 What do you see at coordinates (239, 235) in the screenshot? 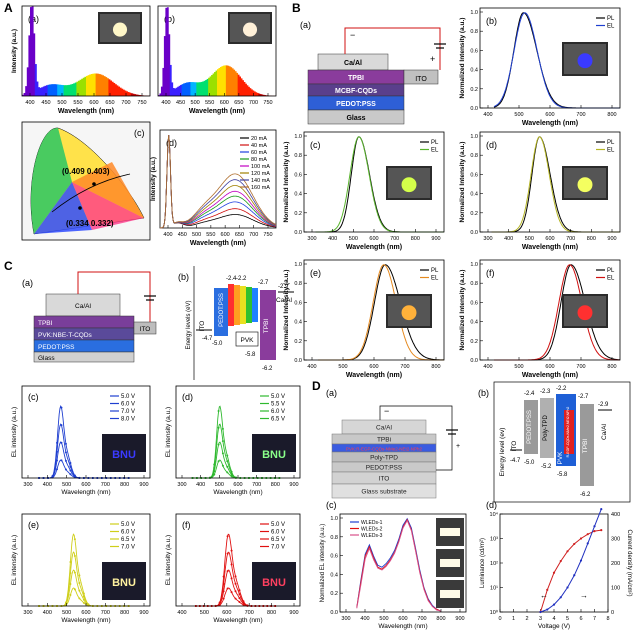
I see `x-tick-label: 650` at bounding box center [239, 235].